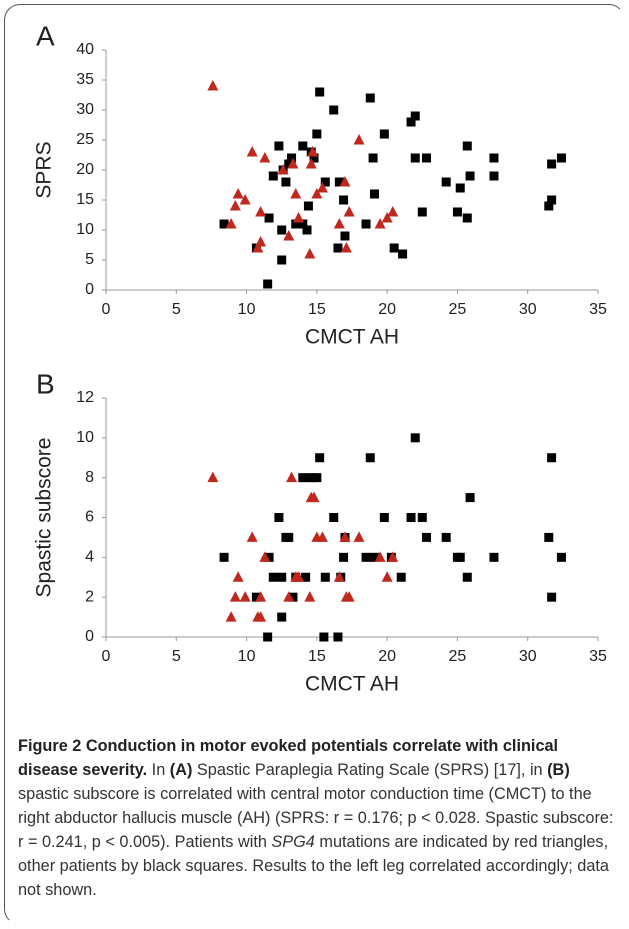 The width and height of the screenshot is (629, 929). I want to click on x-tick-label: 30, so click(528, 656).